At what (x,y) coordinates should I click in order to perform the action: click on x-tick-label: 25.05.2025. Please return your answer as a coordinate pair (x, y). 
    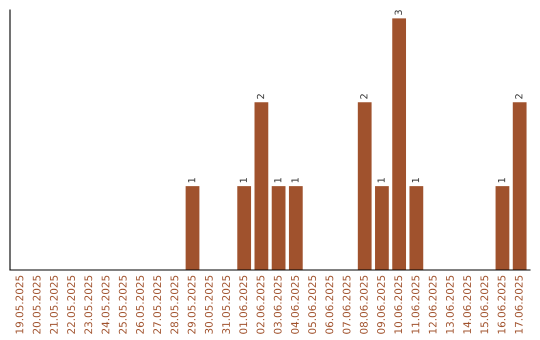
    Looking at the image, I should click on (122, 305).